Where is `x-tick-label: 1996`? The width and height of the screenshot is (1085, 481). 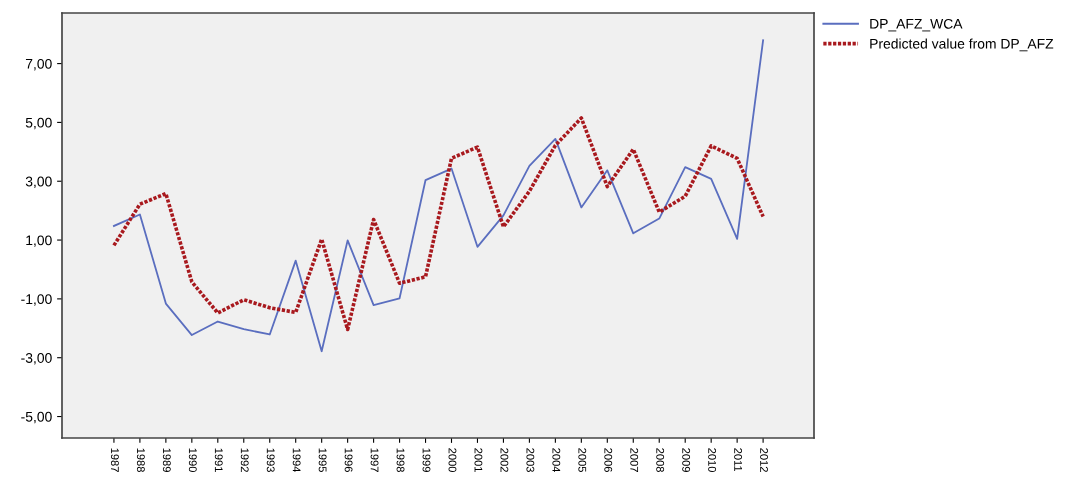
x-tick-label: 1996 is located at coordinates (348, 460).